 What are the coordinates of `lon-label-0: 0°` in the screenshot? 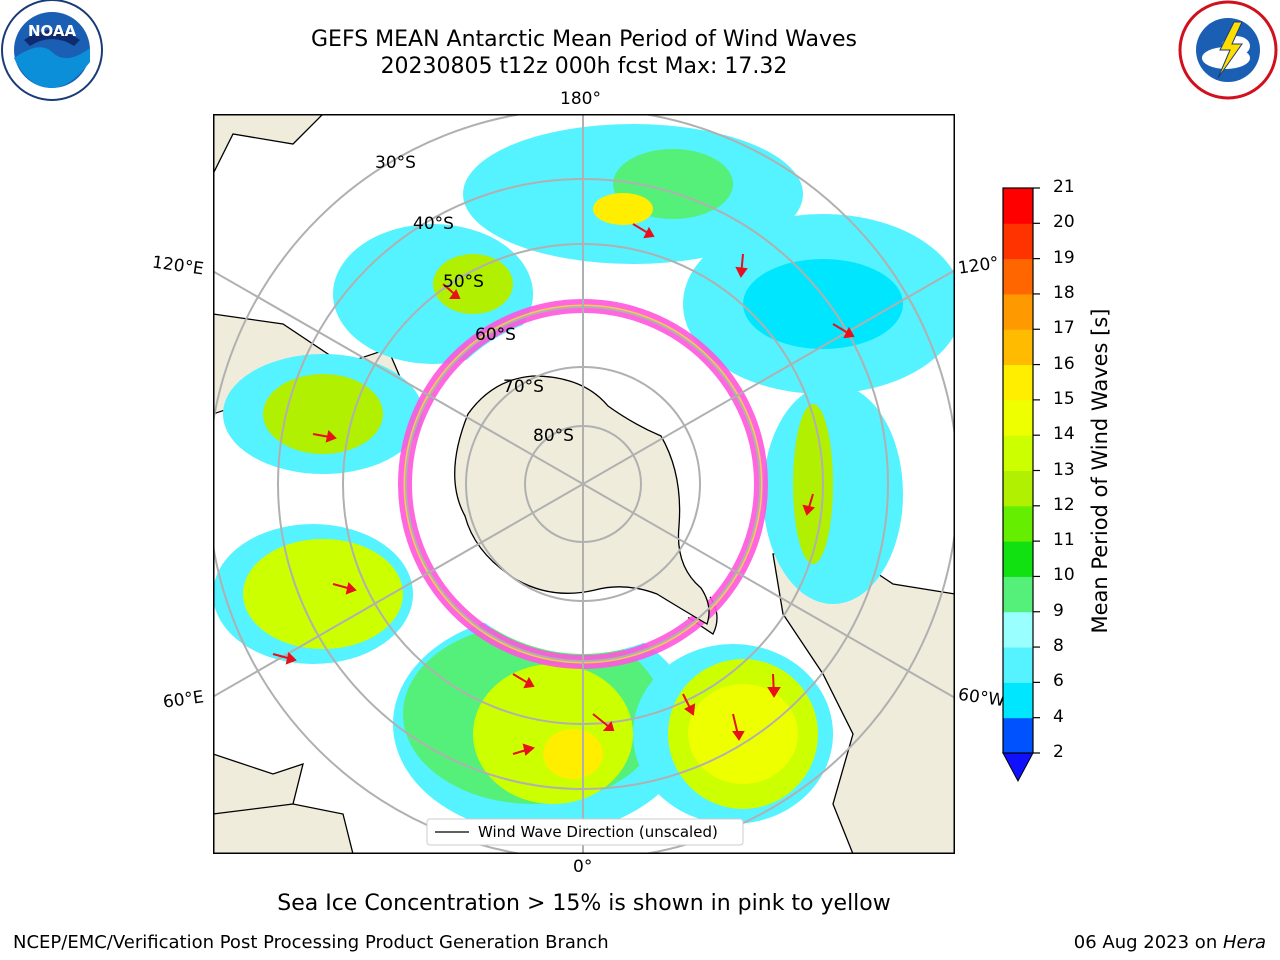 It's located at (583, 867).